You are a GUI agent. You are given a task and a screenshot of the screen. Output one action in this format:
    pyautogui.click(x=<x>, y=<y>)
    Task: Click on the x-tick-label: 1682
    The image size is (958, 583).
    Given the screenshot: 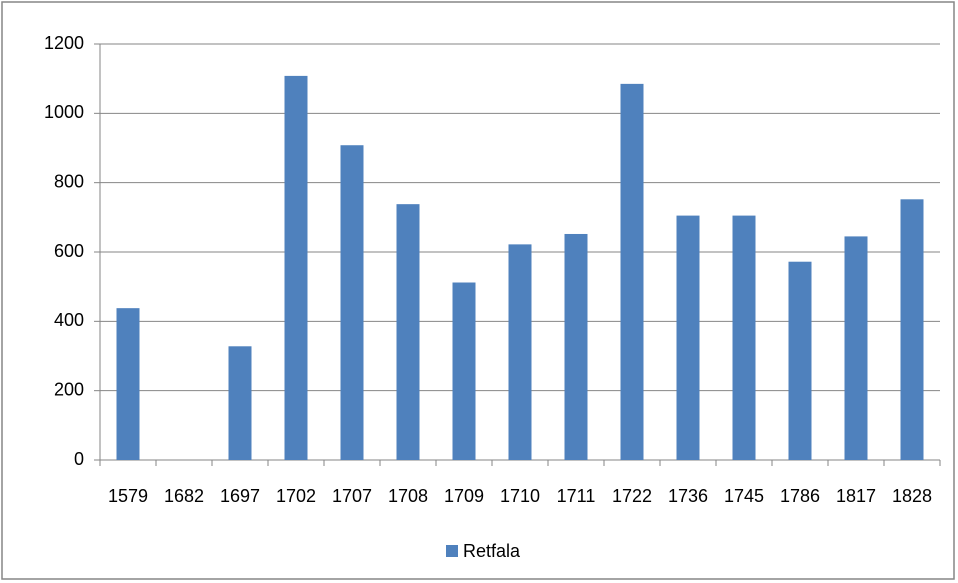 What is the action you would take?
    pyautogui.click(x=184, y=496)
    